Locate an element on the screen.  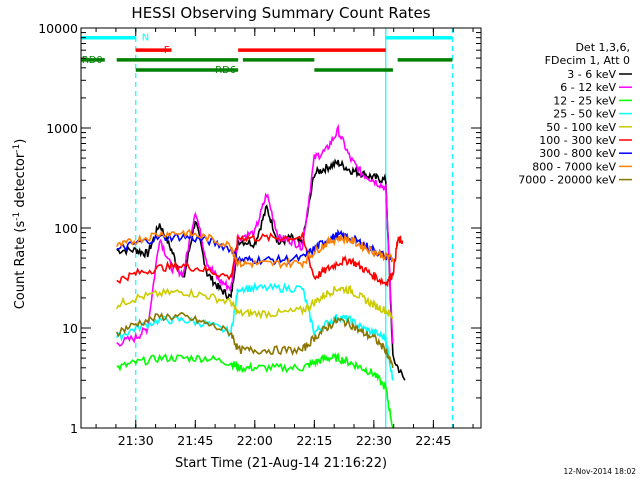
x-tick-label-3: 22:15 is located at coordinates (314, 440).